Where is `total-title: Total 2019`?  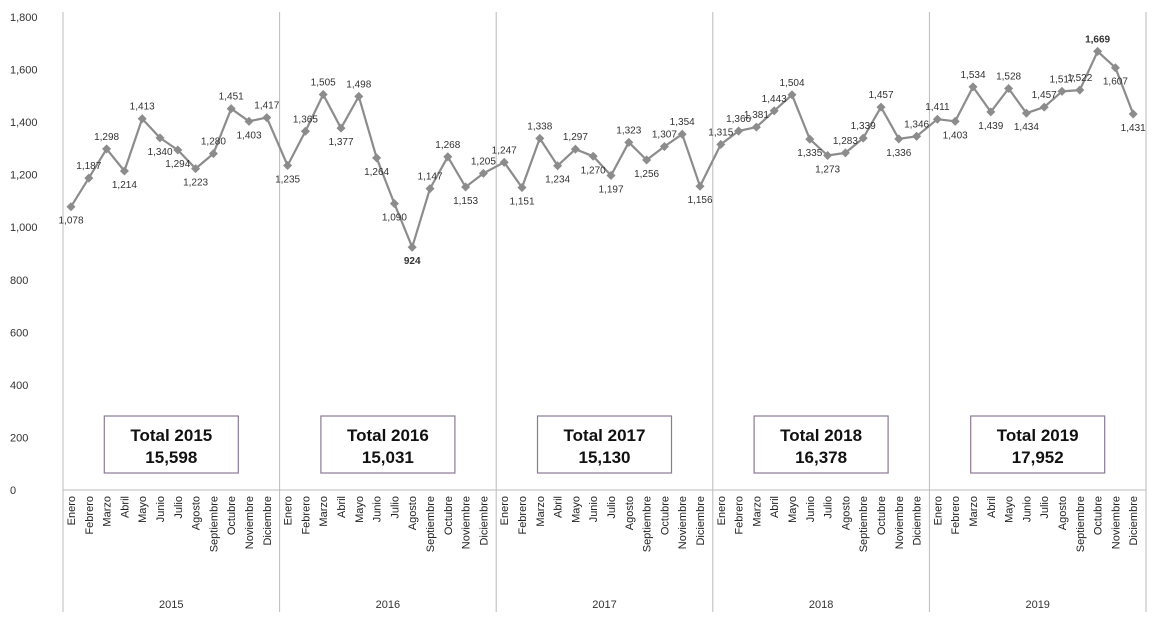
total-title: Total 2019 is located at coordinates (1038, 435).